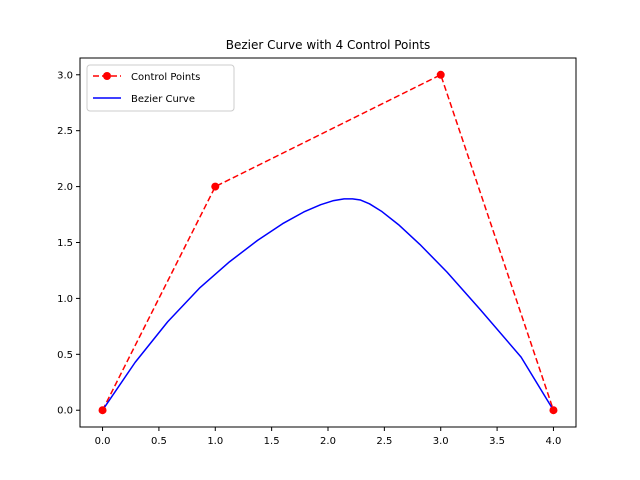 The height and width of the screenshot is (480, 640). Describe the element at coordinates (215, 441) in the screenshot. I see `x-tick-label: 1.0` at that location.